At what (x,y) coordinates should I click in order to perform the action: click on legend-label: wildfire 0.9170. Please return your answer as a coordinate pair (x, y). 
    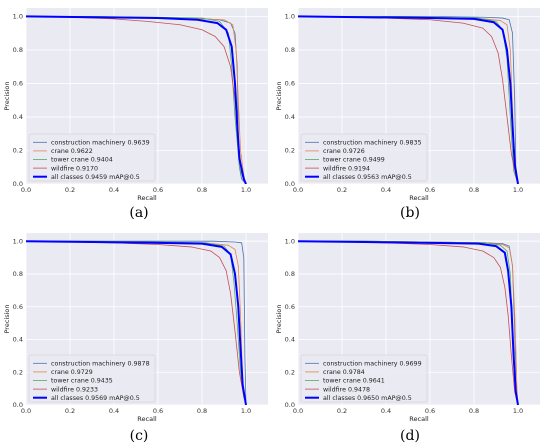
    Looking at the image, I should click on (74, 168).